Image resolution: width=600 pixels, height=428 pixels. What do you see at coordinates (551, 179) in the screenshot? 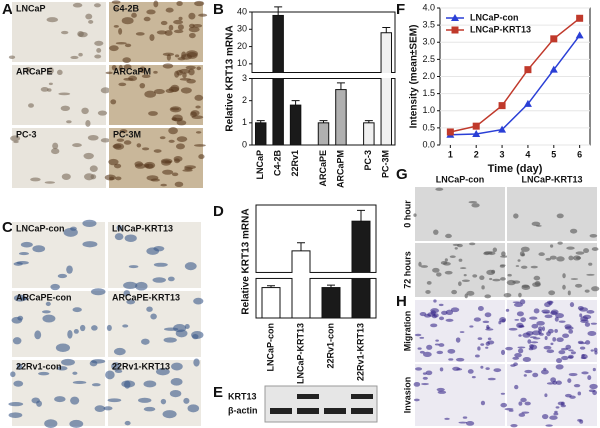
I see `column-header: LNCaP-KRT13` at bounding box center [551, 179].